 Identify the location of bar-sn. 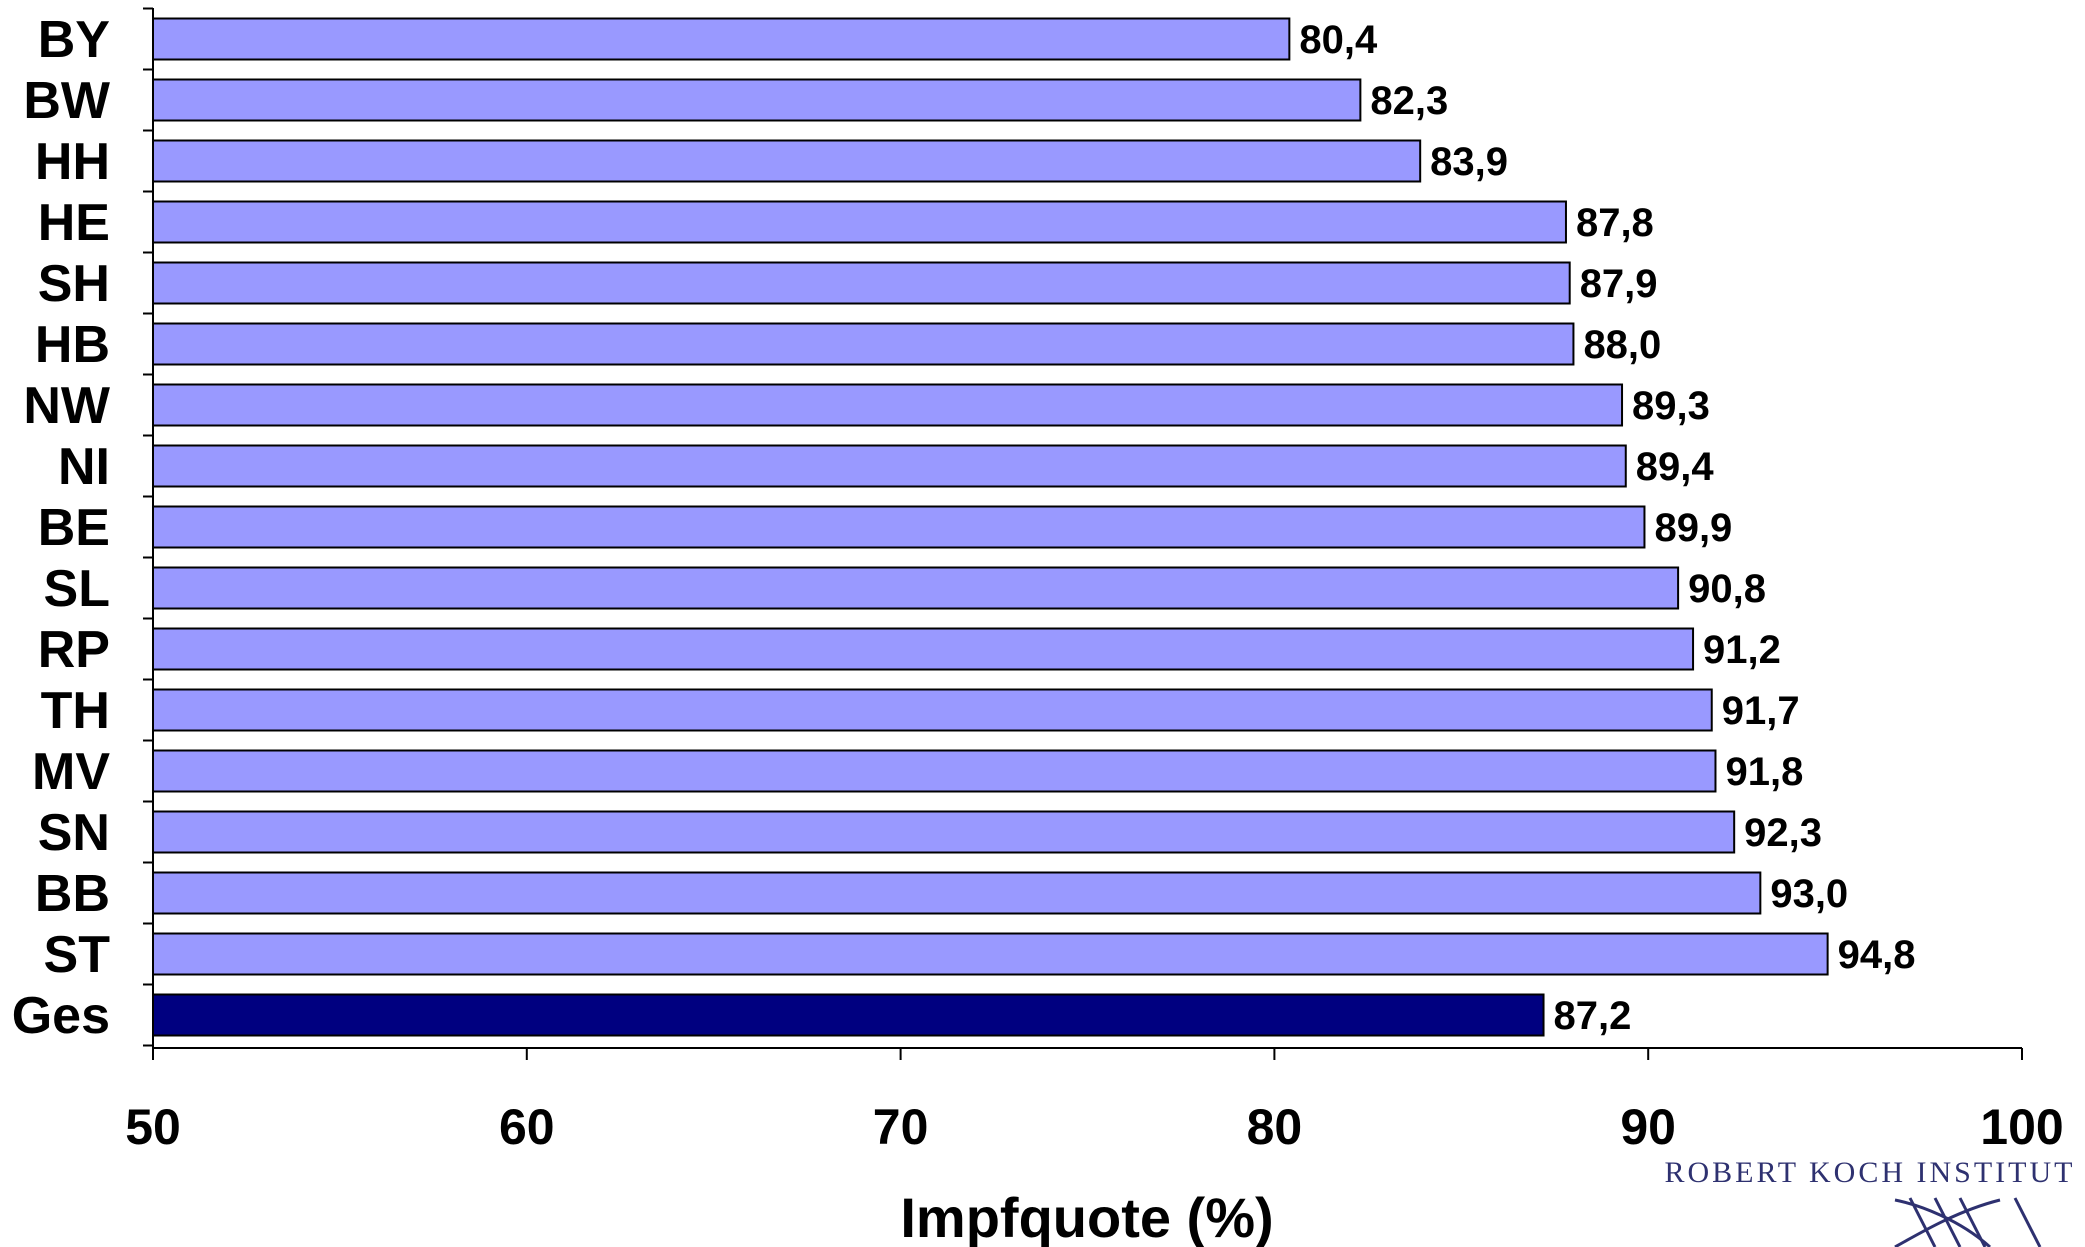
(944, 832).